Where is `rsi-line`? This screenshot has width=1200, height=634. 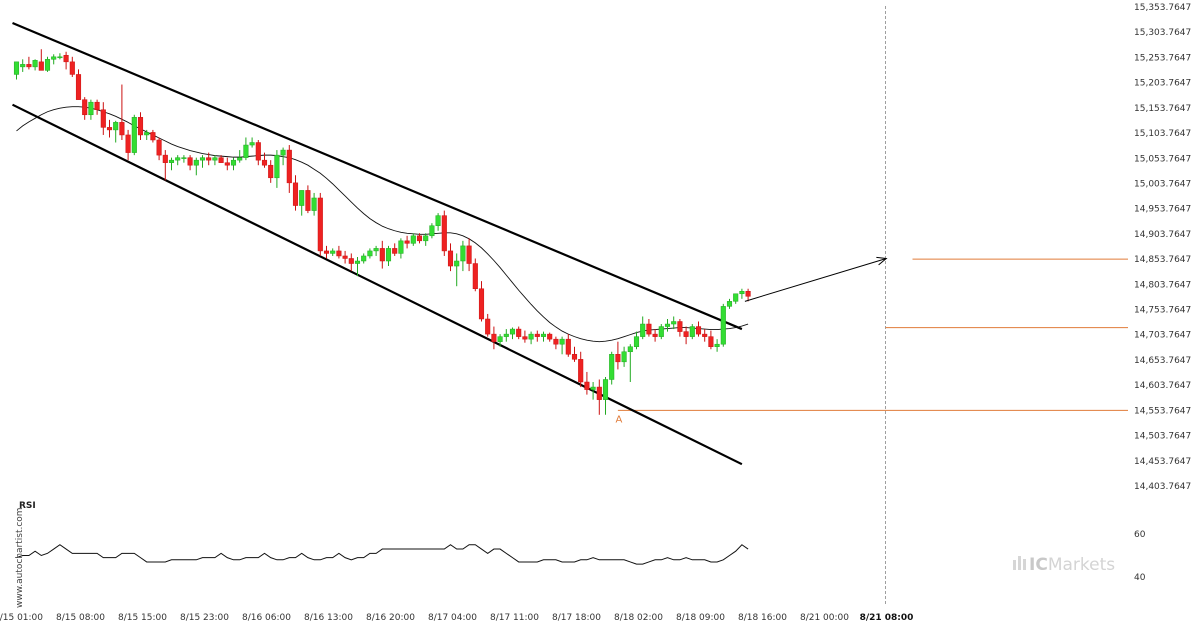 rsi-line is located at coordinates (382, 554).